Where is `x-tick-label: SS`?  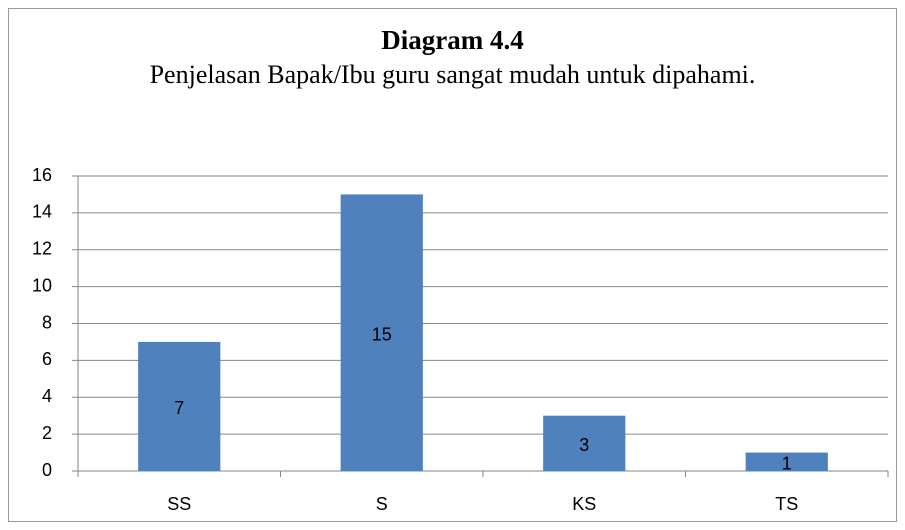
x-tick-label: SS is located at coordinates (179, 504).